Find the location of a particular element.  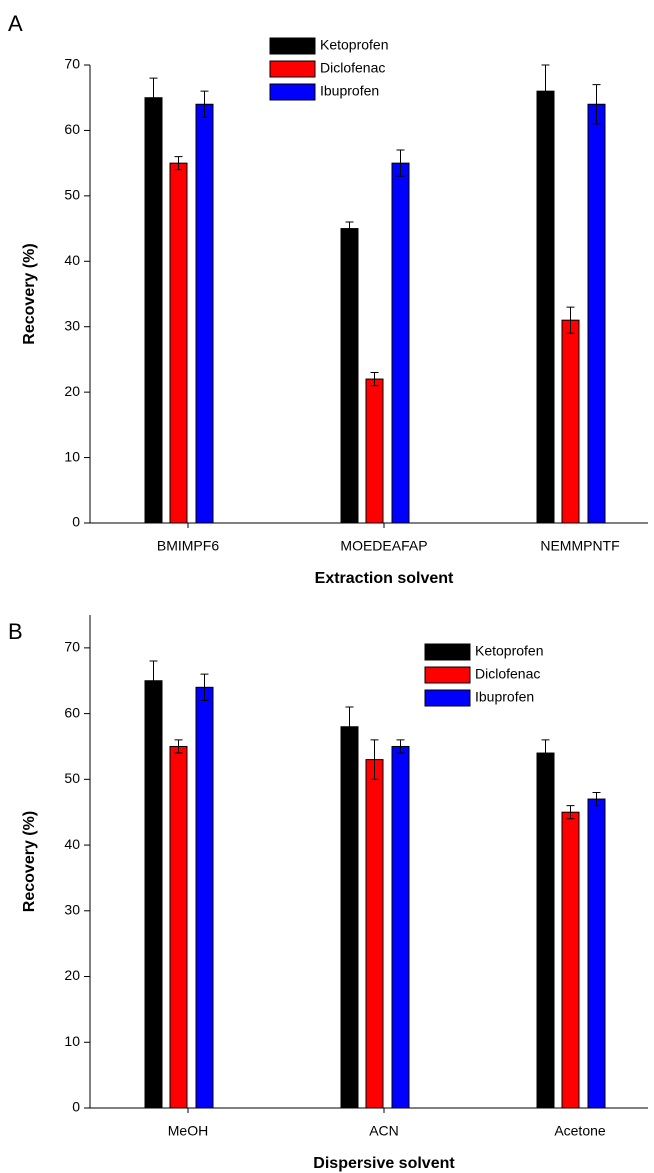

panel-label: B is located at coordinates (15, 631).